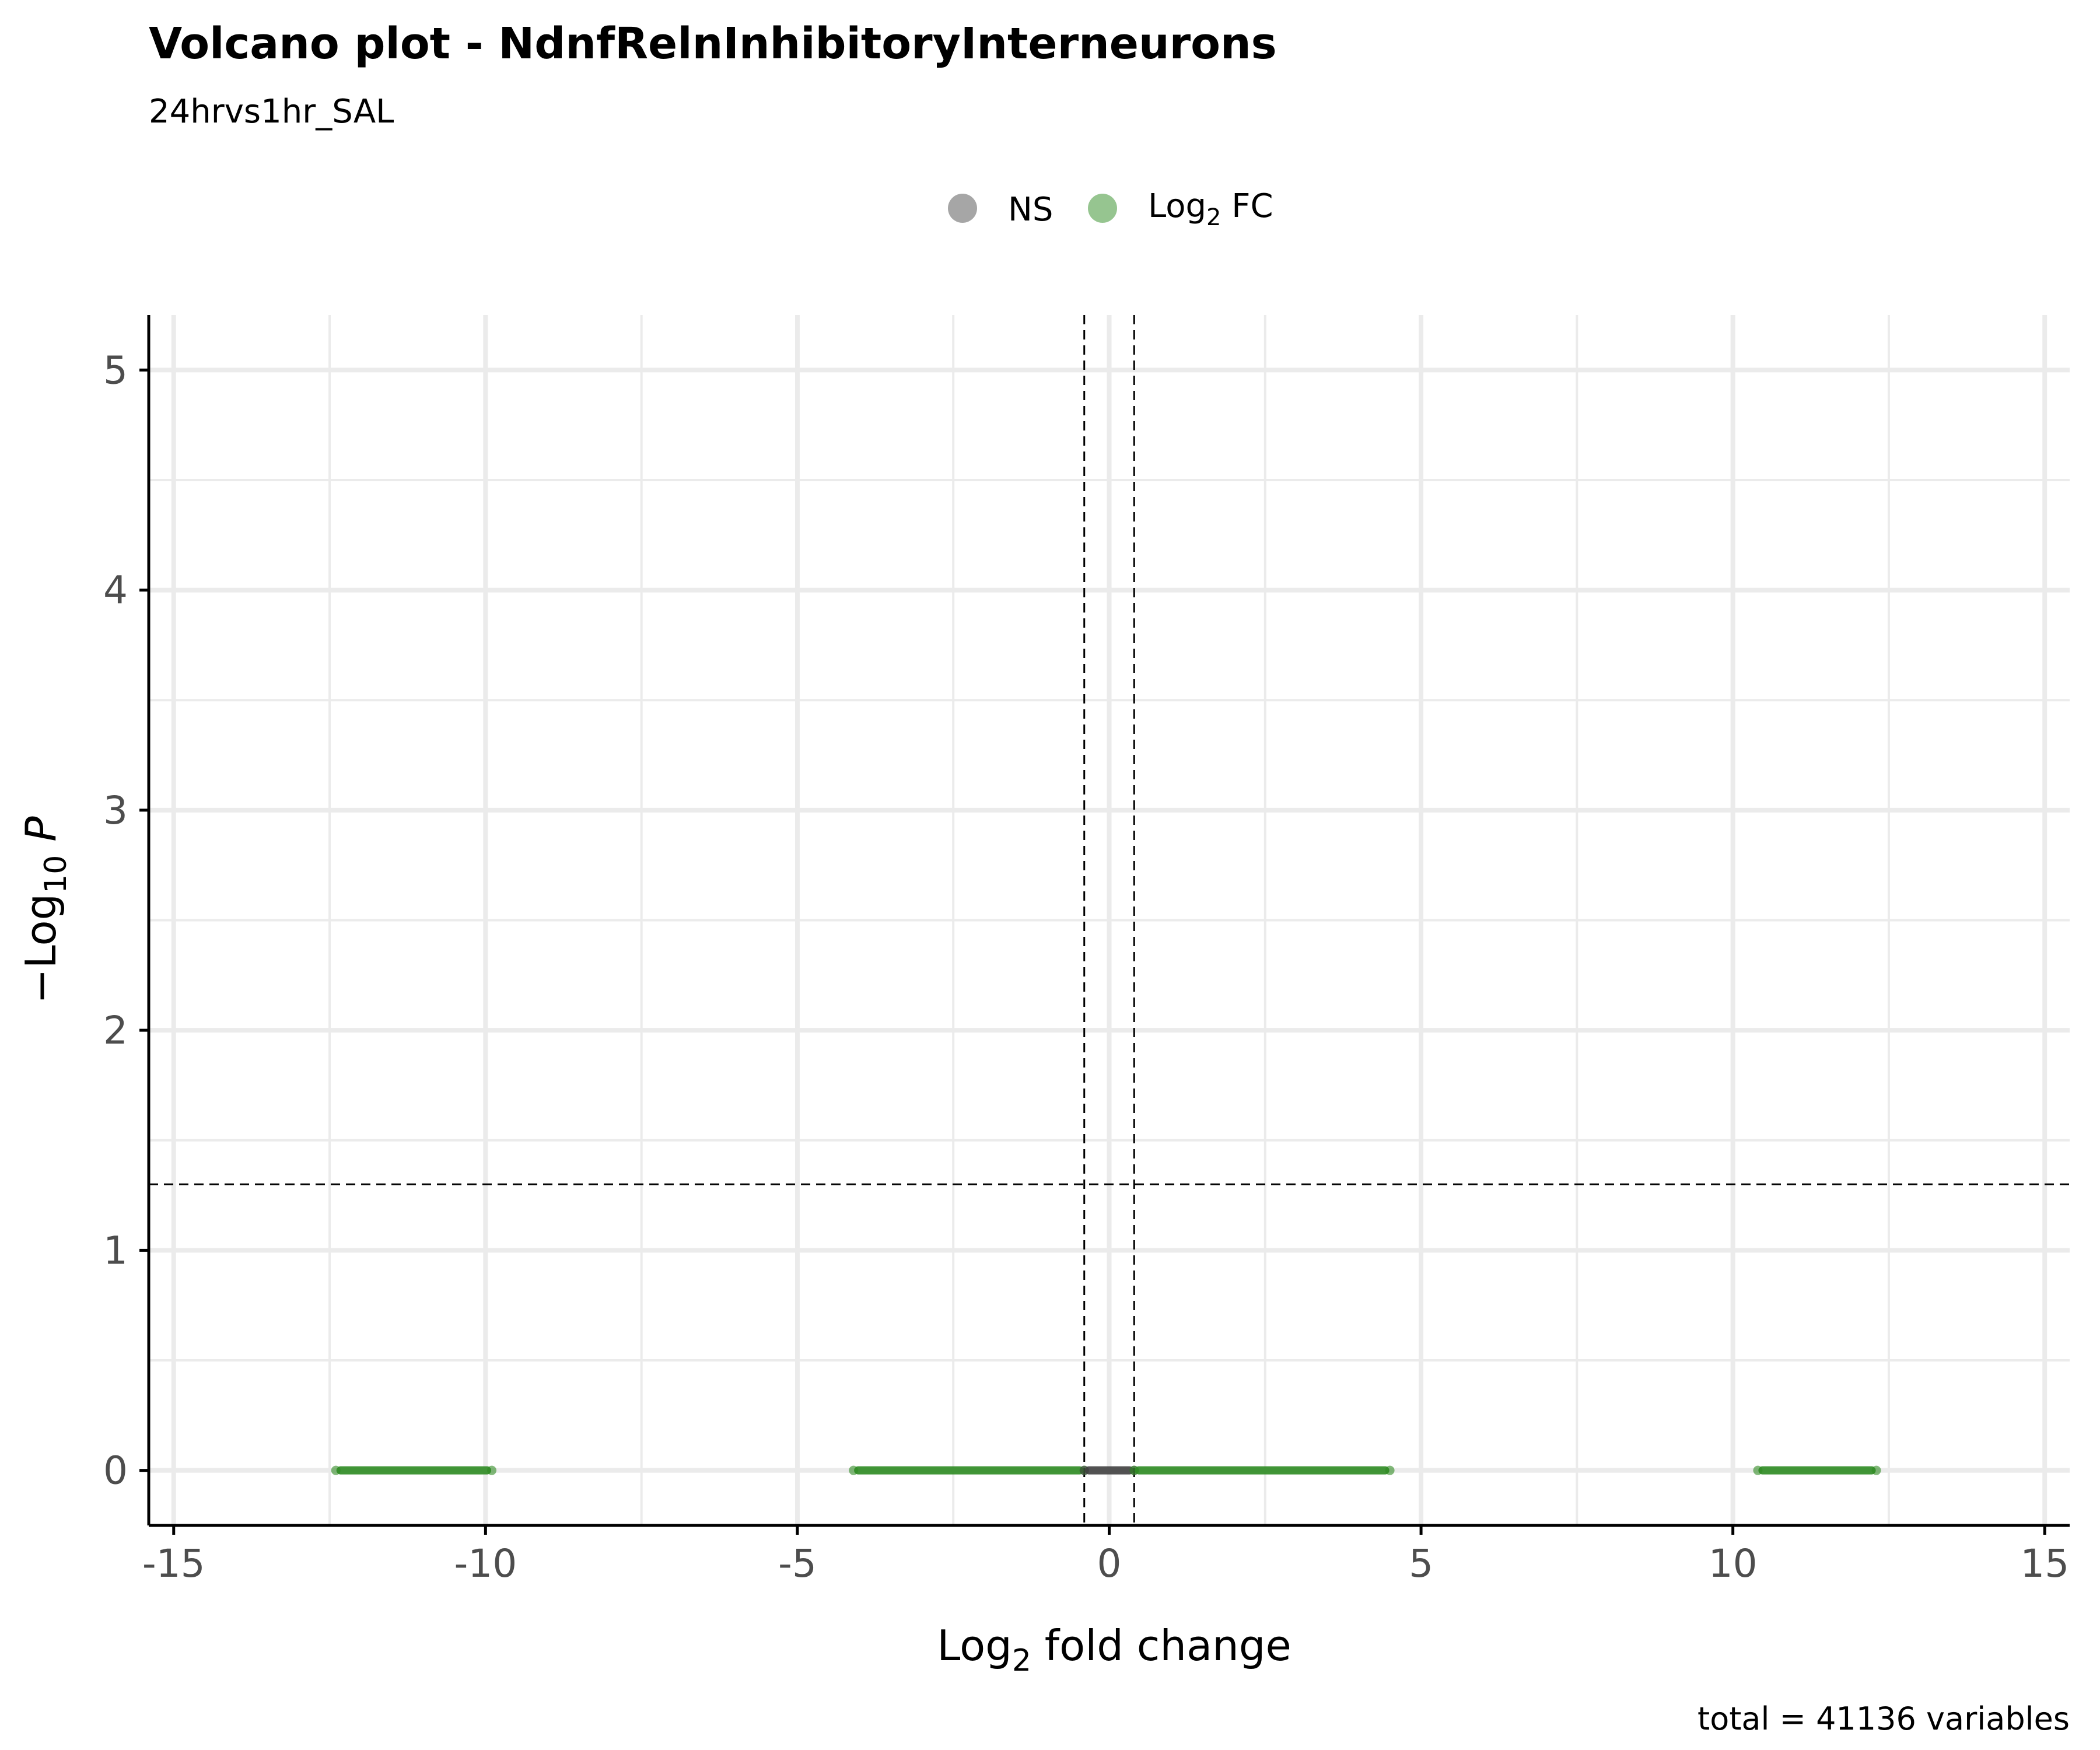 This screenshot has height=1750, width=2100. What do you see at coordinates (1084, 1470) in the screenshot?
I see `ns-point` at bounding box center [1084, 1470].